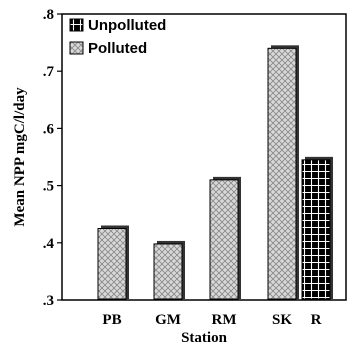  I want to click on y-tick-label: .7, so click(49, 72).